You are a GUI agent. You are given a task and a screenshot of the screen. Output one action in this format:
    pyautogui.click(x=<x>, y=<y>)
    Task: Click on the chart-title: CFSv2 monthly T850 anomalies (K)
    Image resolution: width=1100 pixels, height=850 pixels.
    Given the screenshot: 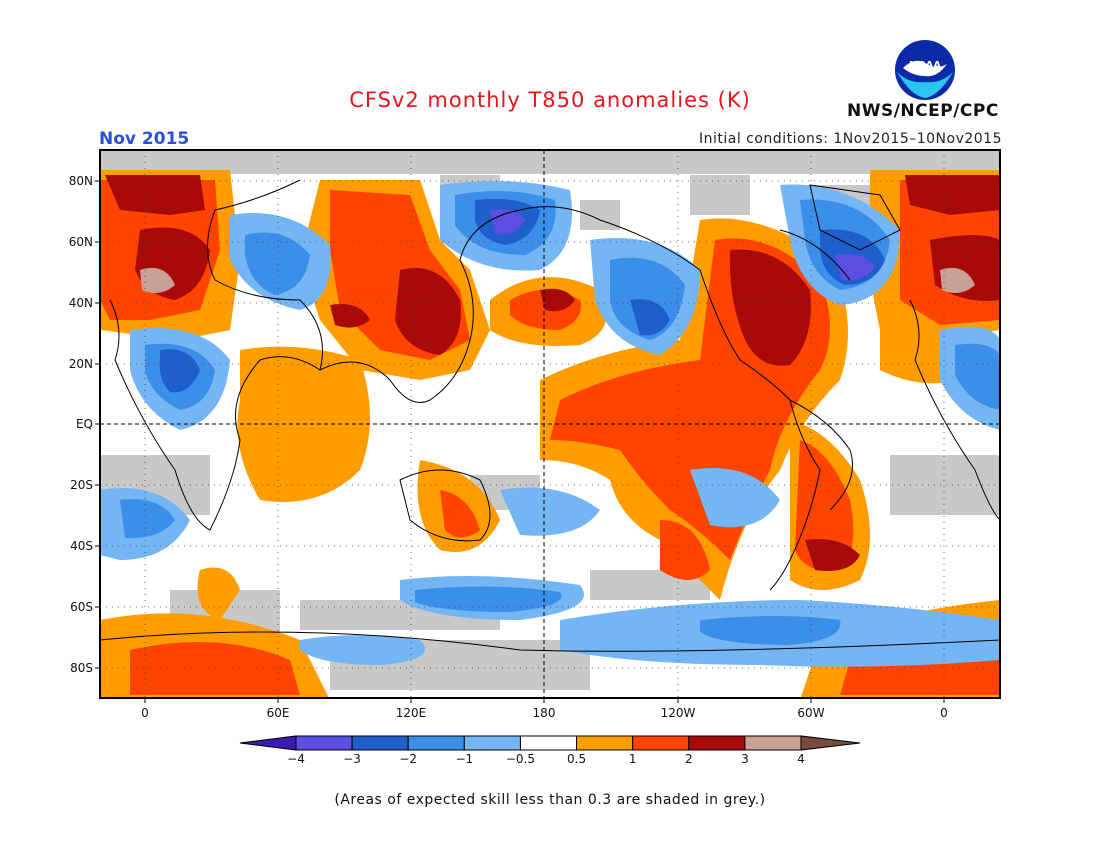 What is the action you would take?
    pyautogui.click(x=550, y=100)
    